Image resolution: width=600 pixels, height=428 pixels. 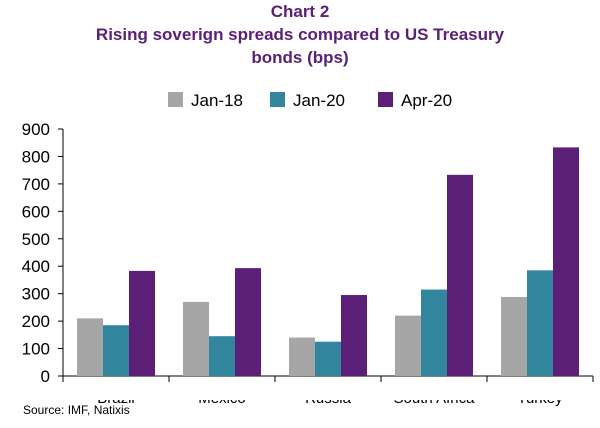 What do you see at coordinates (36, 266) in the screenshot?
I see `y-tick-label: 400` at bounding box center [36, 266].